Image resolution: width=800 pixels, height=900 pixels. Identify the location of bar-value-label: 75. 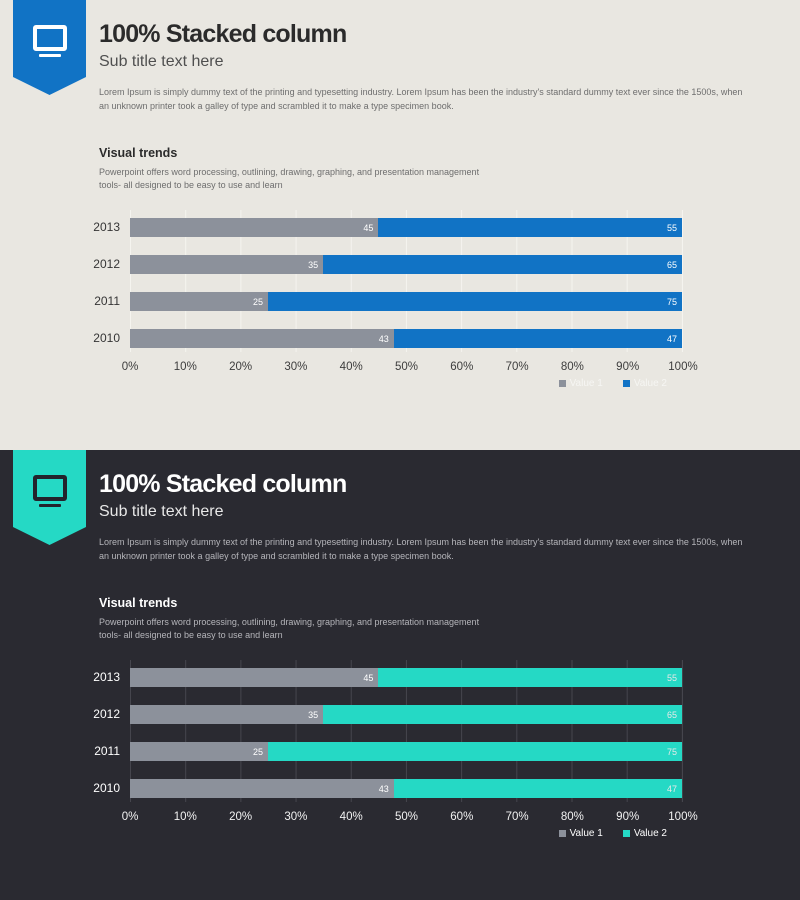
(671, 301).